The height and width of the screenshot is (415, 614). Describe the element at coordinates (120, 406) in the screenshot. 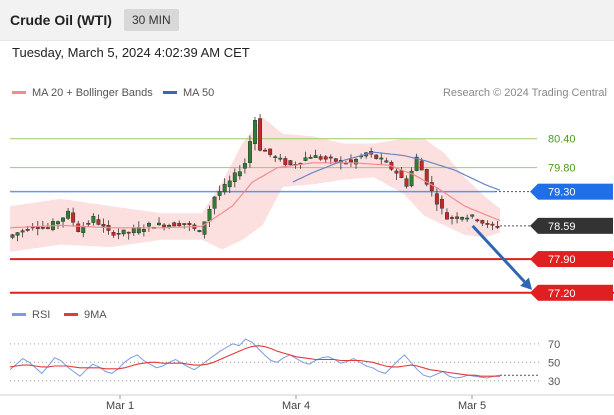

I see `x-tick-label: Mar 1` at that location.